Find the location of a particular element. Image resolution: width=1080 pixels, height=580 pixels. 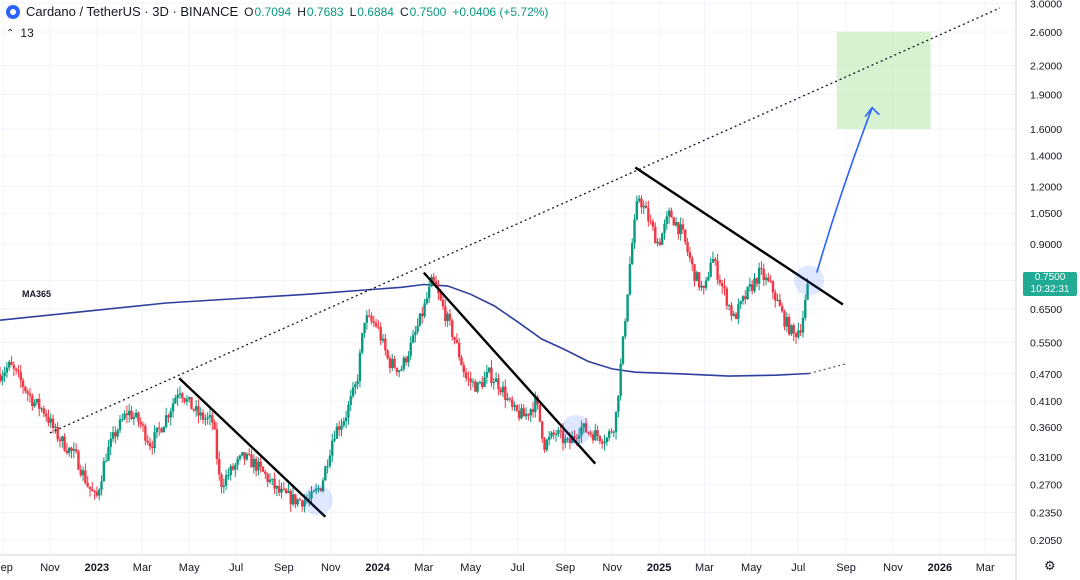

y-tick-label: 2.2000 is located at coordinates (1046, 66).